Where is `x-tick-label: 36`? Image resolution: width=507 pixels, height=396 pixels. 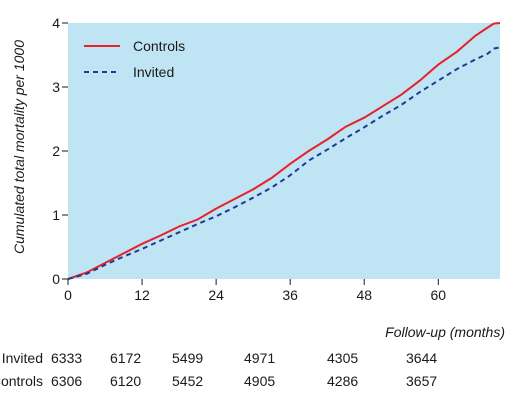
x-tick-label: 36 is located at coordinates (290, 295).